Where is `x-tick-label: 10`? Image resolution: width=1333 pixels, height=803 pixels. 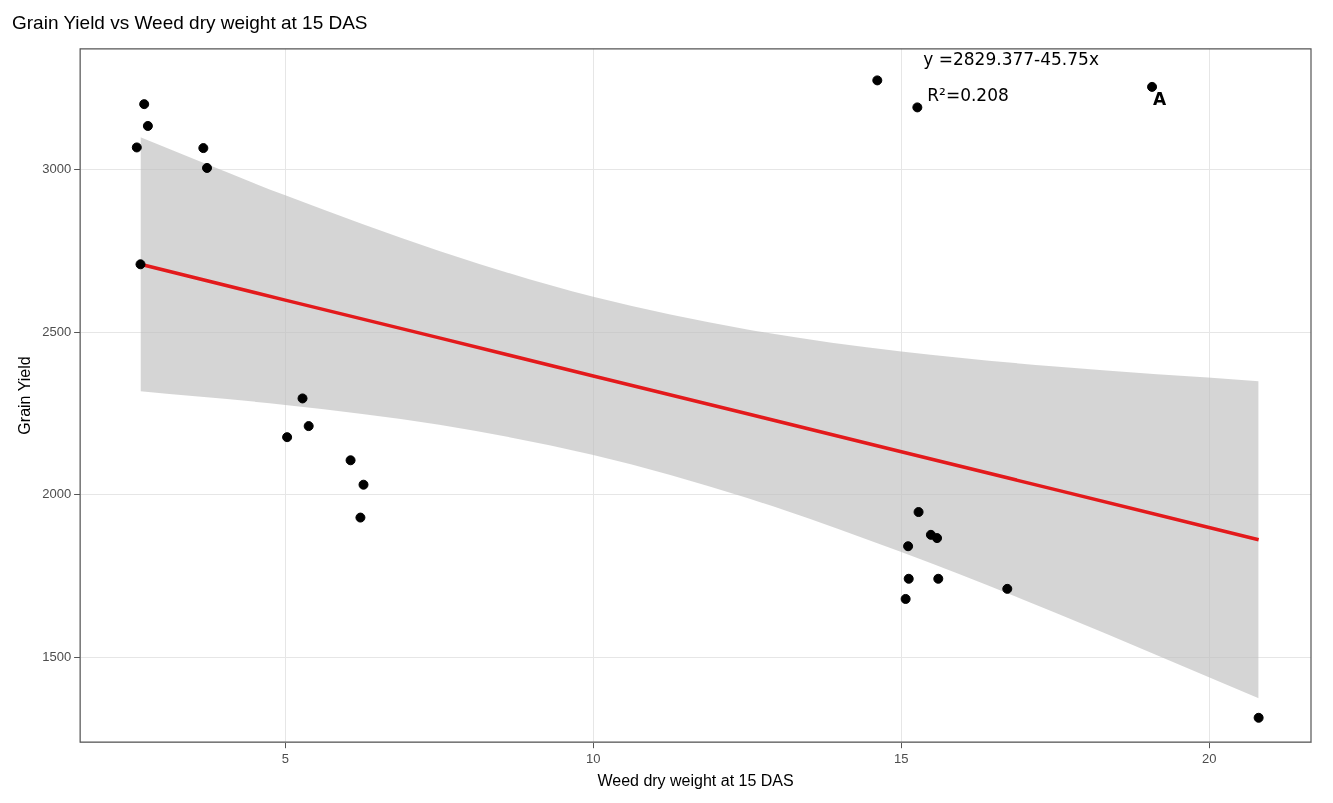
x-tick-label: 10 is located at coordinates (593, 758).